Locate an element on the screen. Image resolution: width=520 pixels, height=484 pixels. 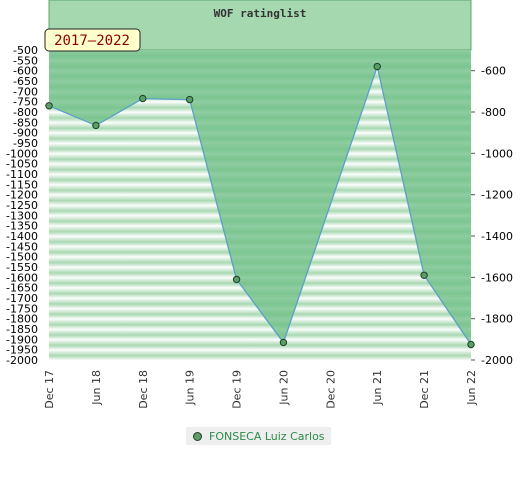
x-tick-label: Jun 19 is located at coordinates (190, 388).